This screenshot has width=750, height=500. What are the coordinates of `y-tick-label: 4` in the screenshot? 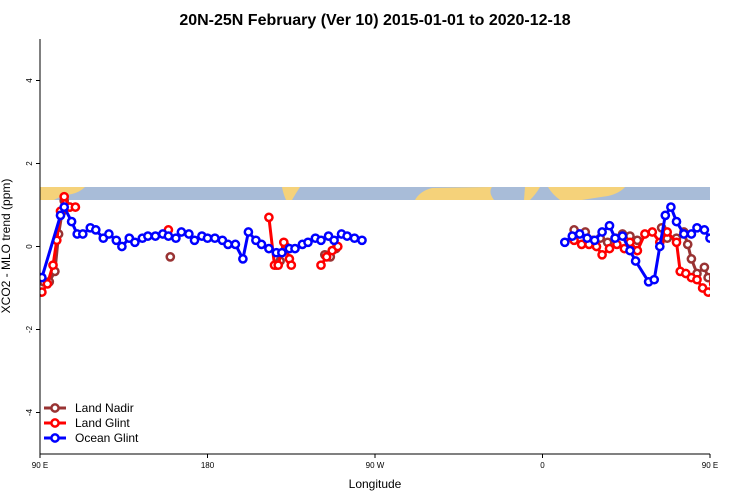 It's located at (29, 80).